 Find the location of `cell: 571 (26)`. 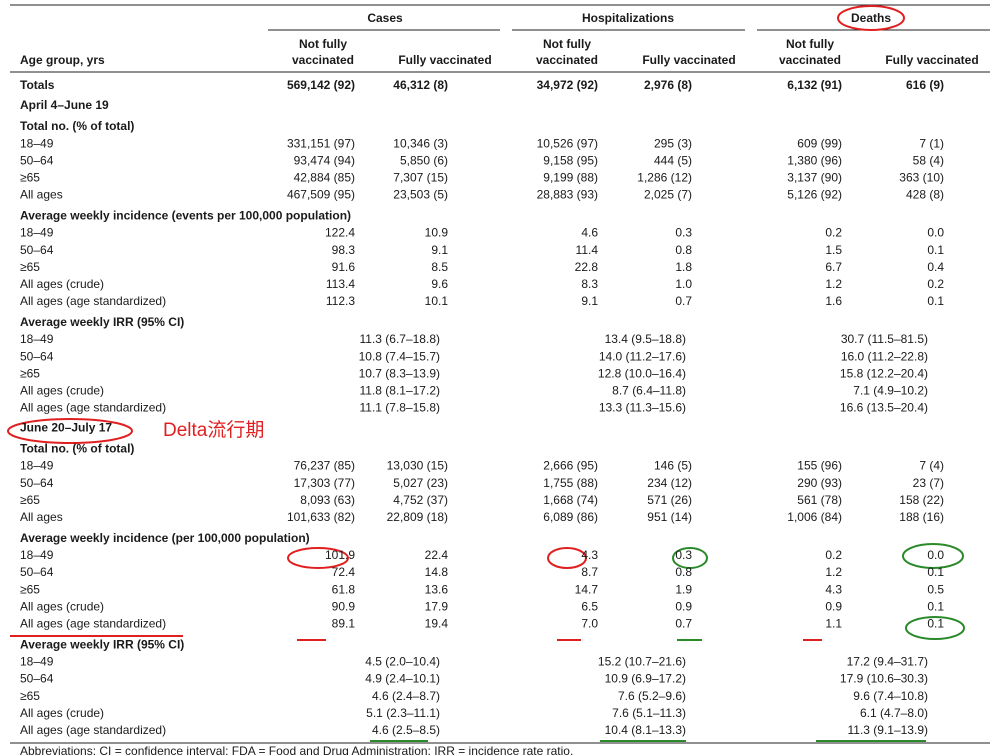

cell: 571 (26) is located at coordinates (669, 500).